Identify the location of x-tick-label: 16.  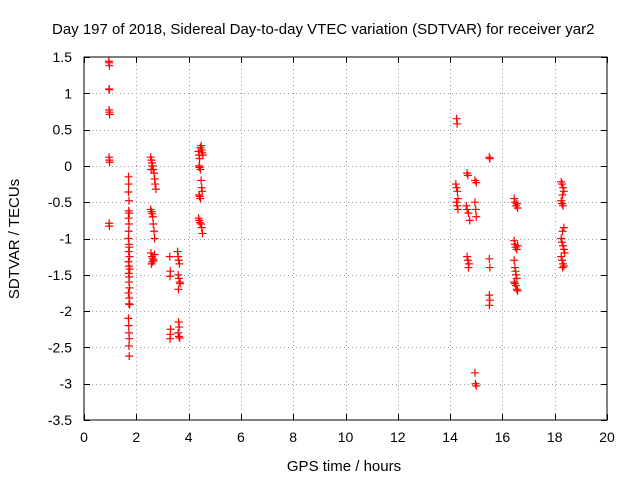
(503, 437).